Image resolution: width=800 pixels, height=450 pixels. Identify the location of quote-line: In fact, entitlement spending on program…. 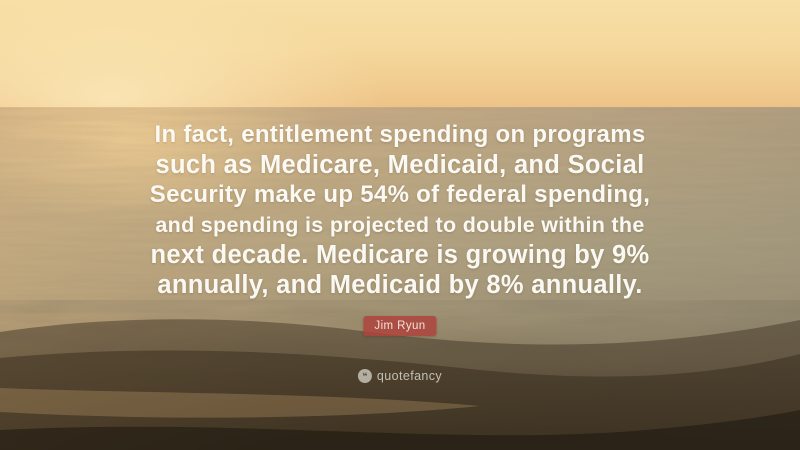
(400, 134).